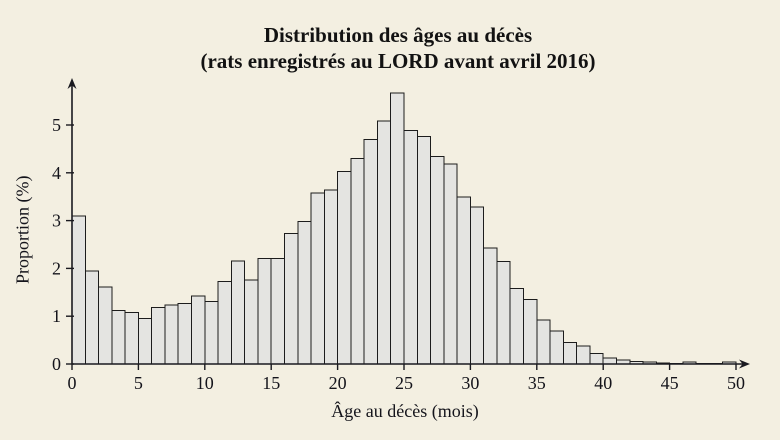  Describe the element at coordinates (138, 383) in the screenshot. I see `x-tick-label: 5` at that location.